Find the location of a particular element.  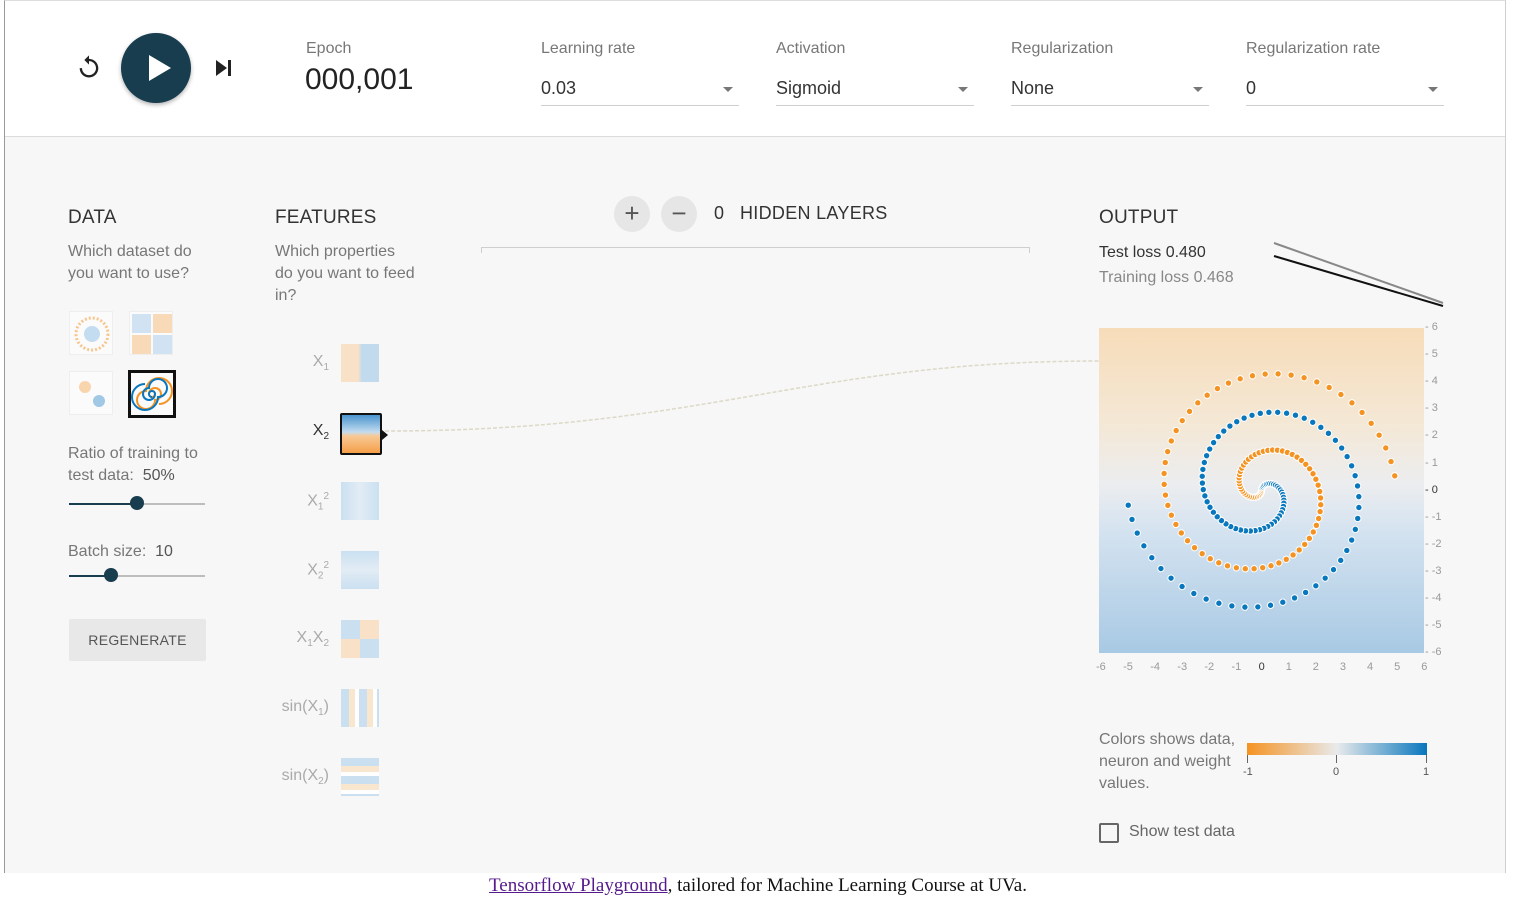

y-tick-label: - 5 is located at coordinates (1431, 354).